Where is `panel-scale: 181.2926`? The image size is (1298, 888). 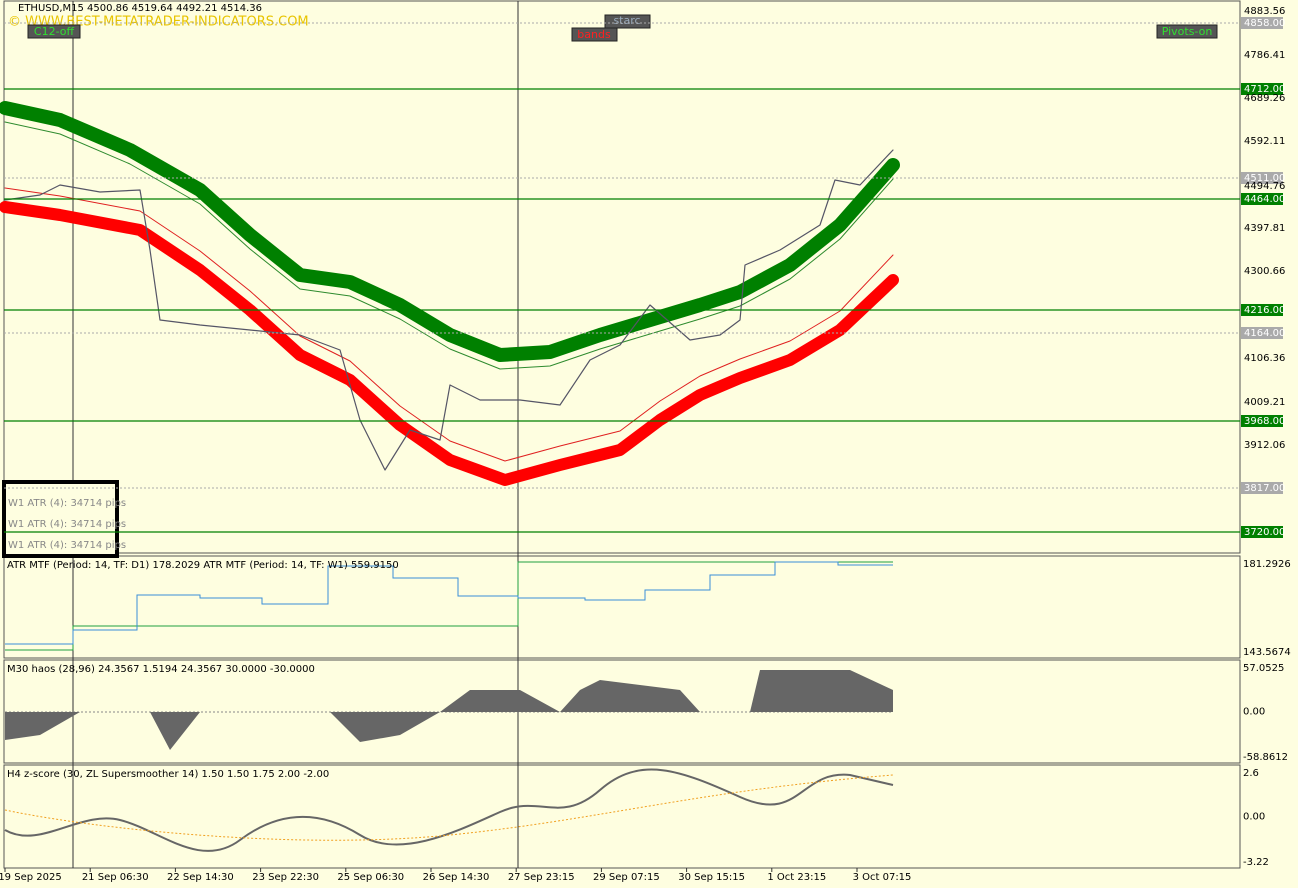
panel-scale: 181.2926 is located at coordinates (1267, 564).